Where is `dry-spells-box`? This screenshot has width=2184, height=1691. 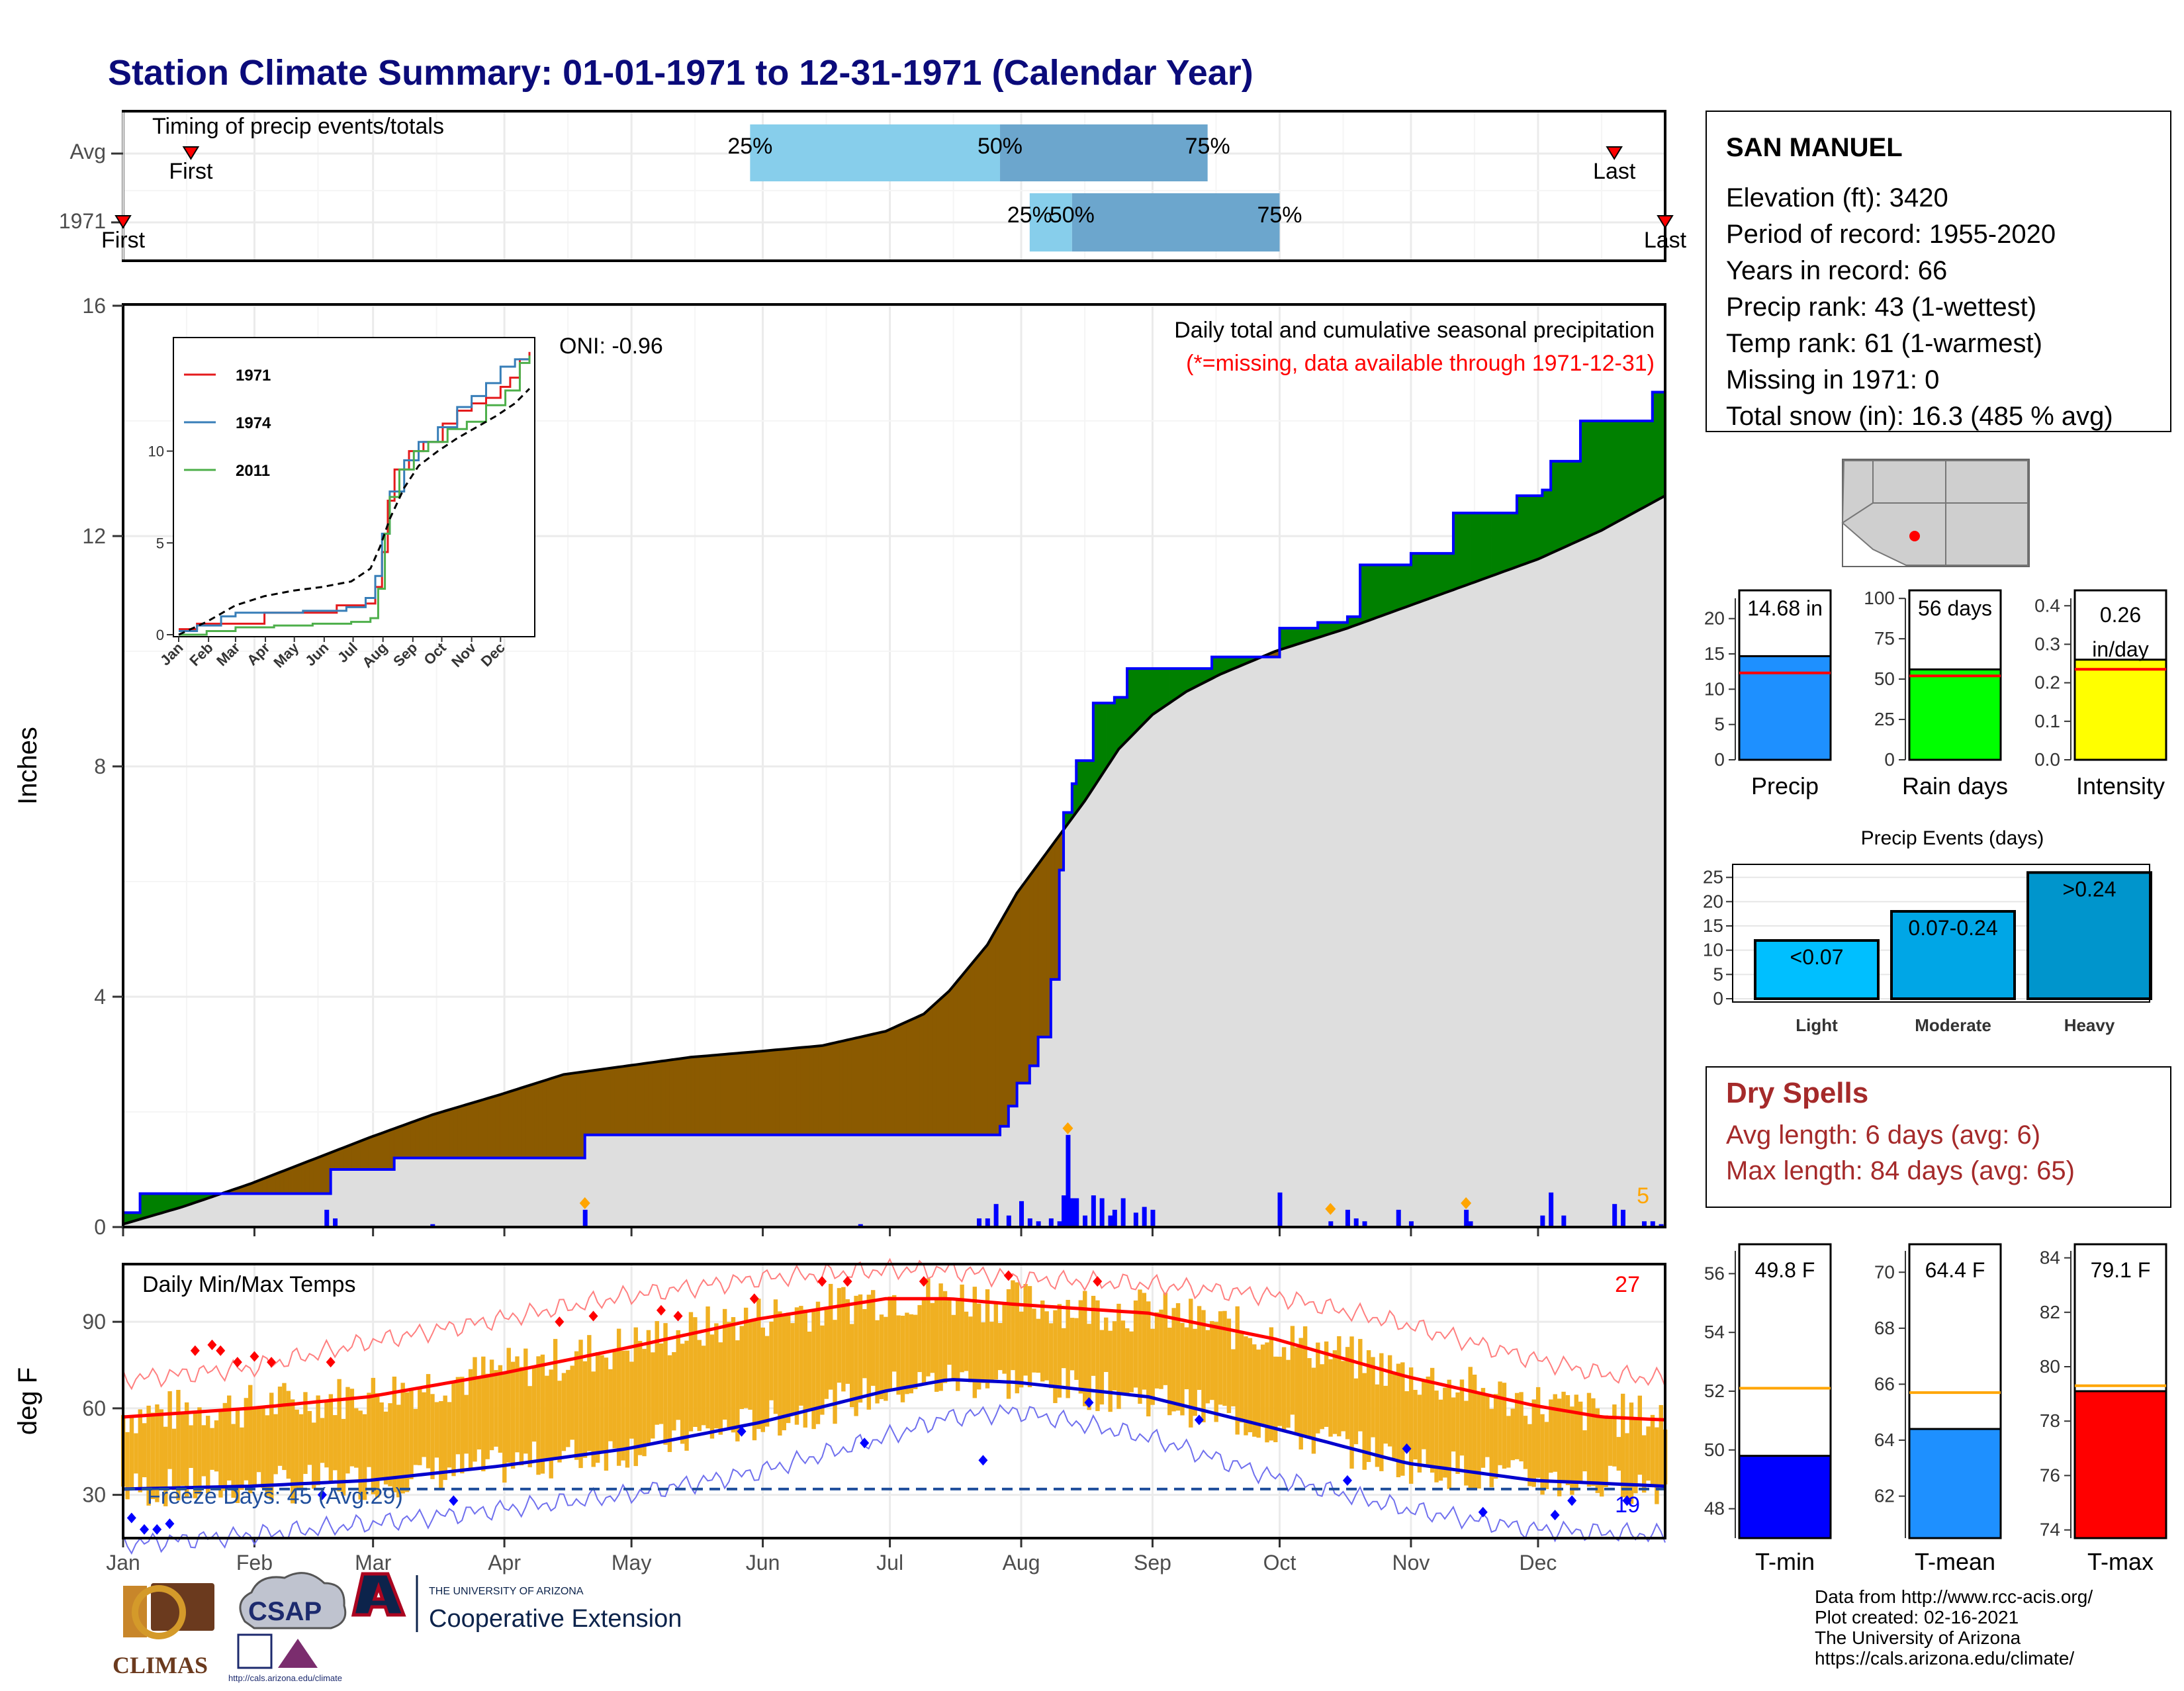
dry-spells-box is located at coordinates (1939, 1137).